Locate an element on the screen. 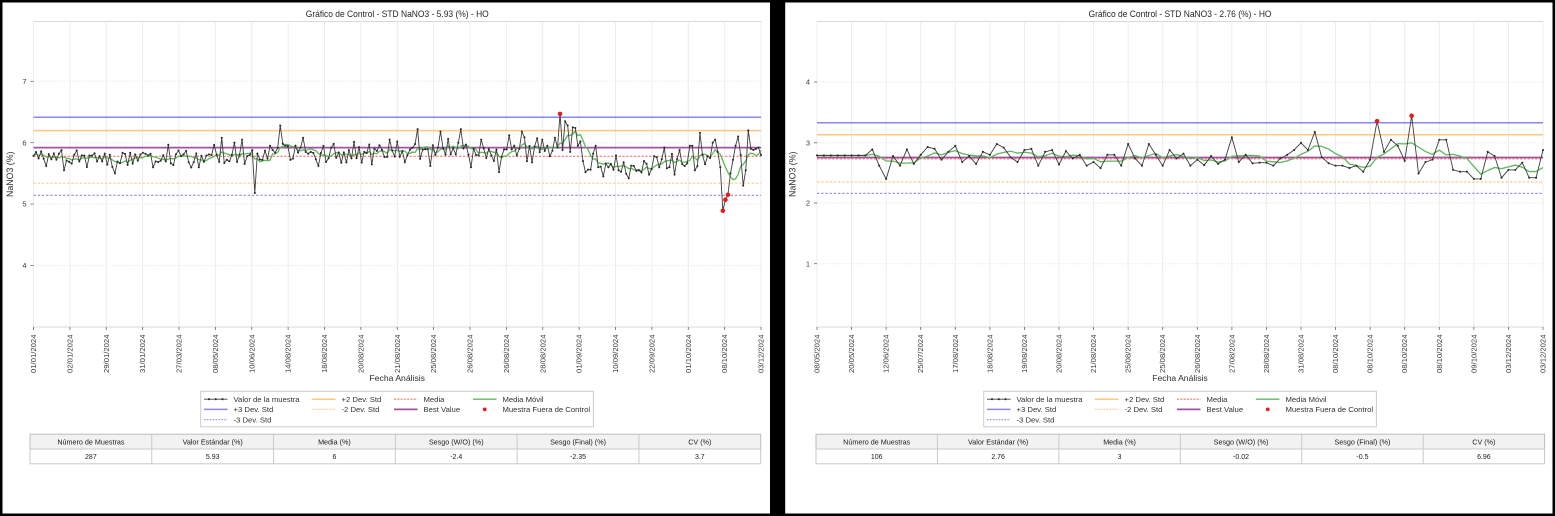 This screenshot has height=516, width=1555. svg-text: 5 is located at coordinates (24, 204).